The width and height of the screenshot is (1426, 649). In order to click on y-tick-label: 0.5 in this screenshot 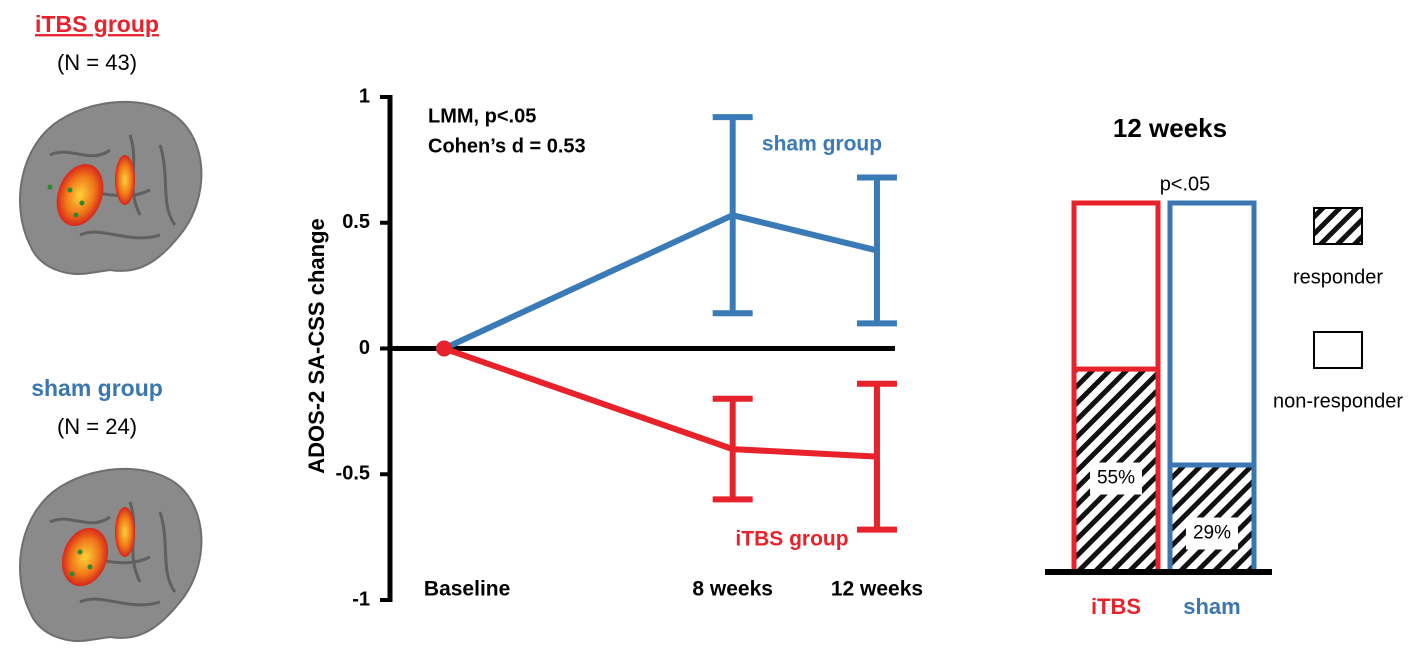, I will do `click(356, 222)`.